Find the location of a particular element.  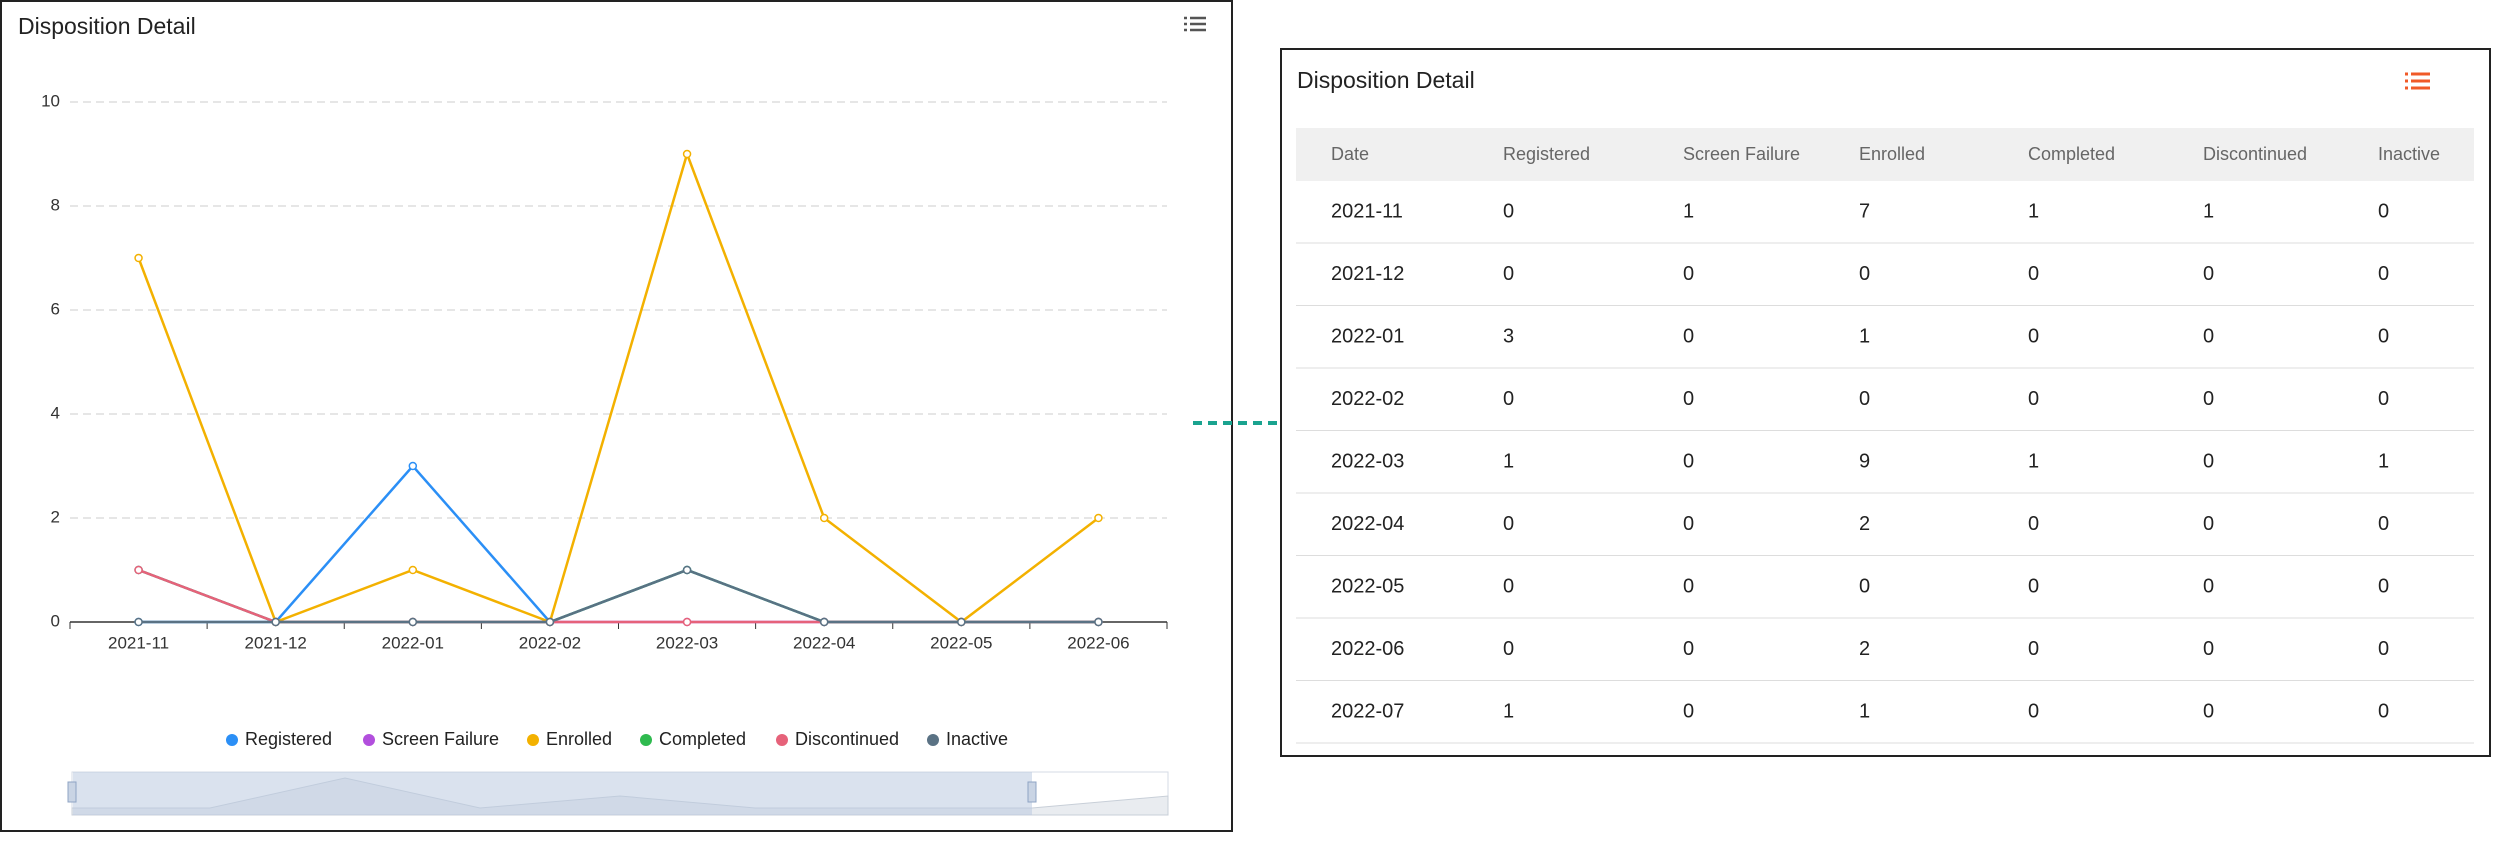

column-header: Completed is located at coordinates (2071, 154).